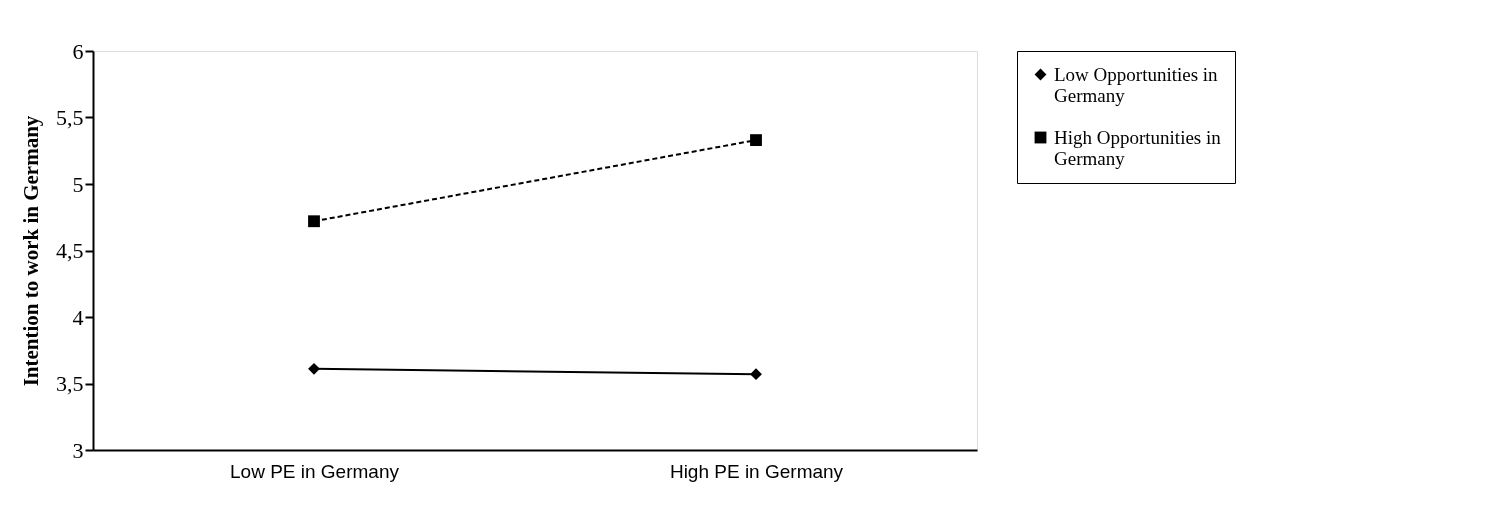  Describe the element at coordinates (1138, 147) in the screenshot. I see `legend-label: High Opportunities in Germany` at that location.